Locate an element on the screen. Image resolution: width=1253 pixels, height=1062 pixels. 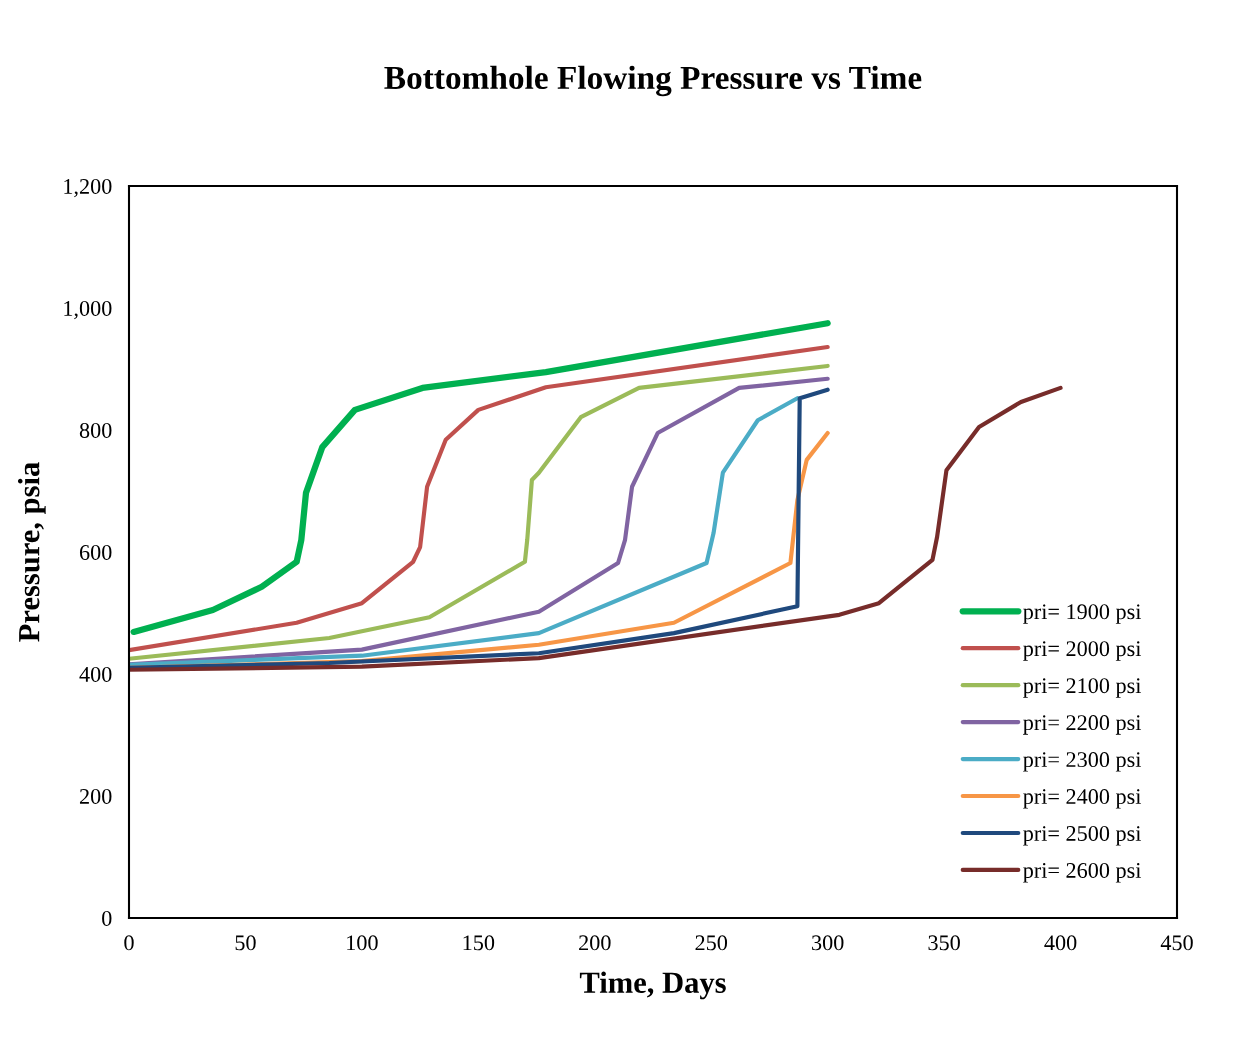
y-tick-label: 600 is located at coordinates (95, 552).